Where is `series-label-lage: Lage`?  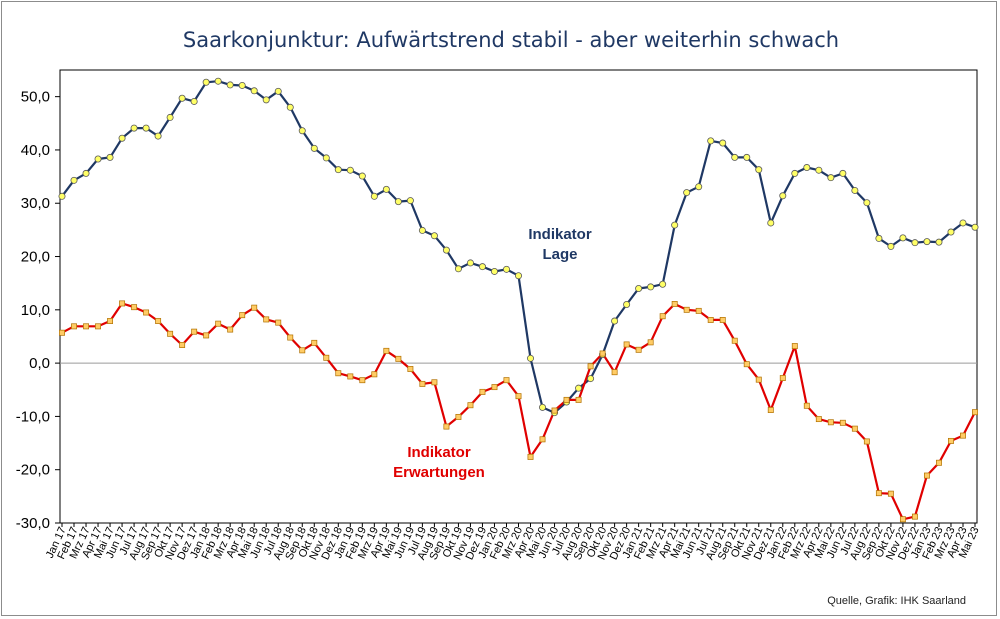
series-label-lage: Lage is located at coordinates (559, 254).